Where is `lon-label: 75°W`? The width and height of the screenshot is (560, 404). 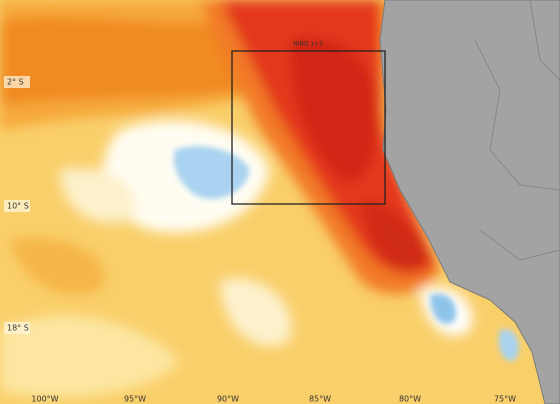
lon-label: 75°W is located at coordinates (505, 399).